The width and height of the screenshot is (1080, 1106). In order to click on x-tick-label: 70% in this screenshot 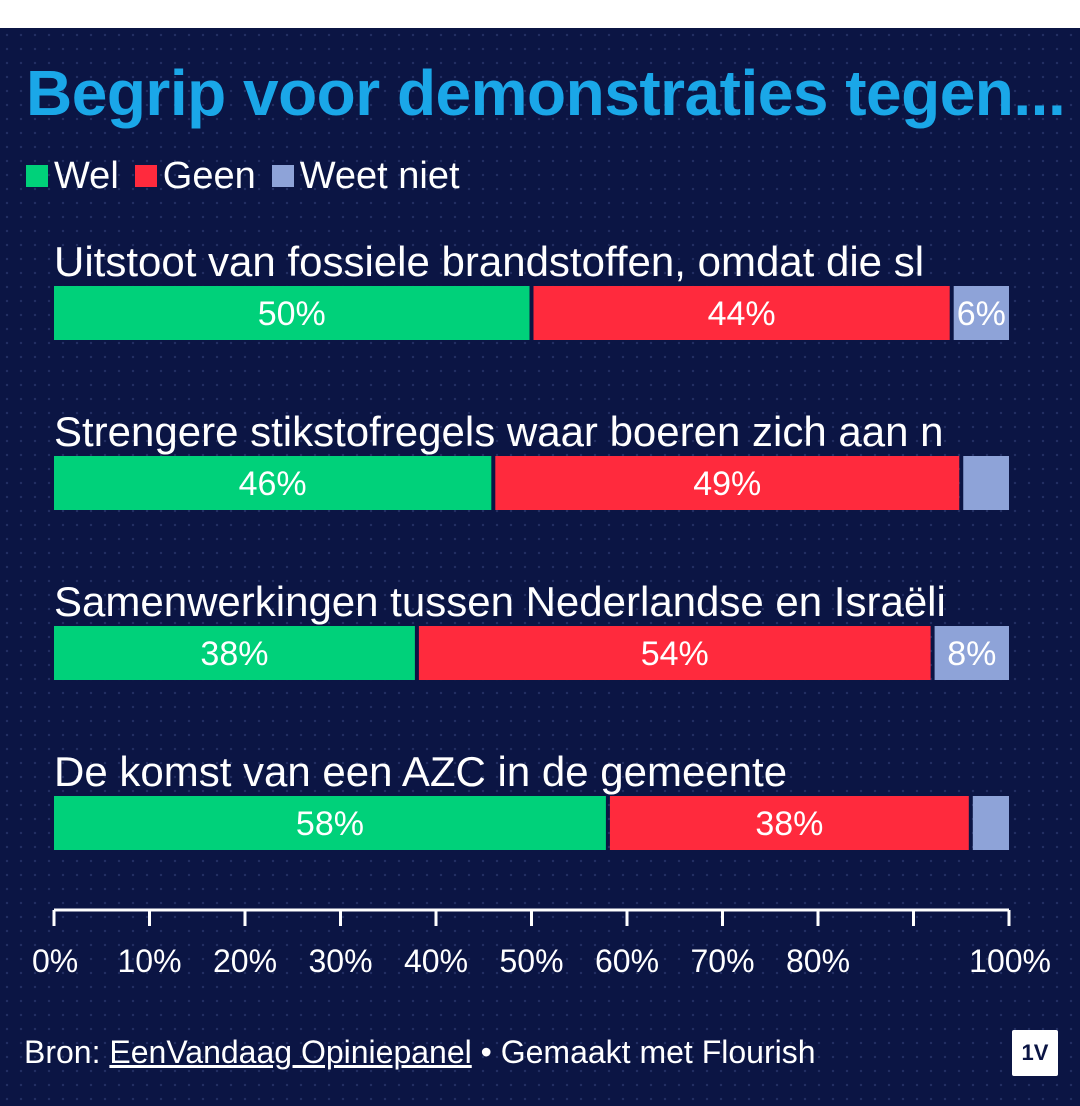, I will do `click(722, 961)`.